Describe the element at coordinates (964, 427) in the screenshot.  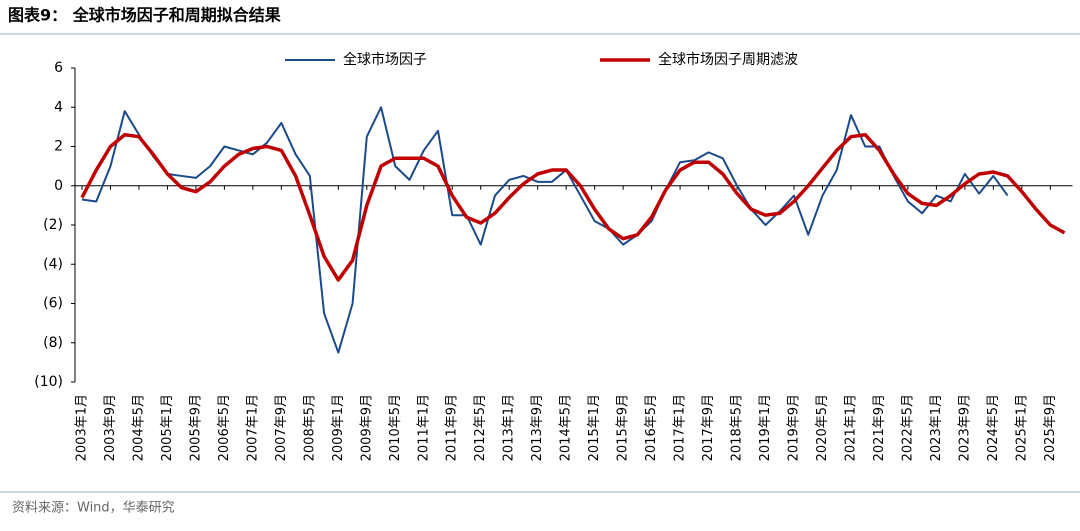
I see `x-tick-label: 2023年9月` at that location.